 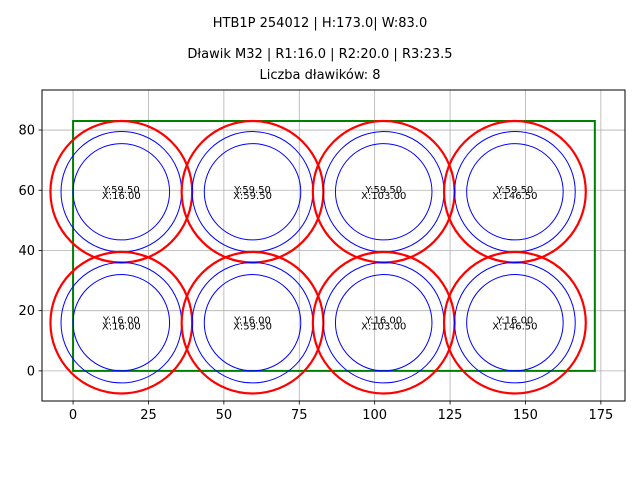 I want to click on x-tick-label: 100, so click(x=374, y=415).